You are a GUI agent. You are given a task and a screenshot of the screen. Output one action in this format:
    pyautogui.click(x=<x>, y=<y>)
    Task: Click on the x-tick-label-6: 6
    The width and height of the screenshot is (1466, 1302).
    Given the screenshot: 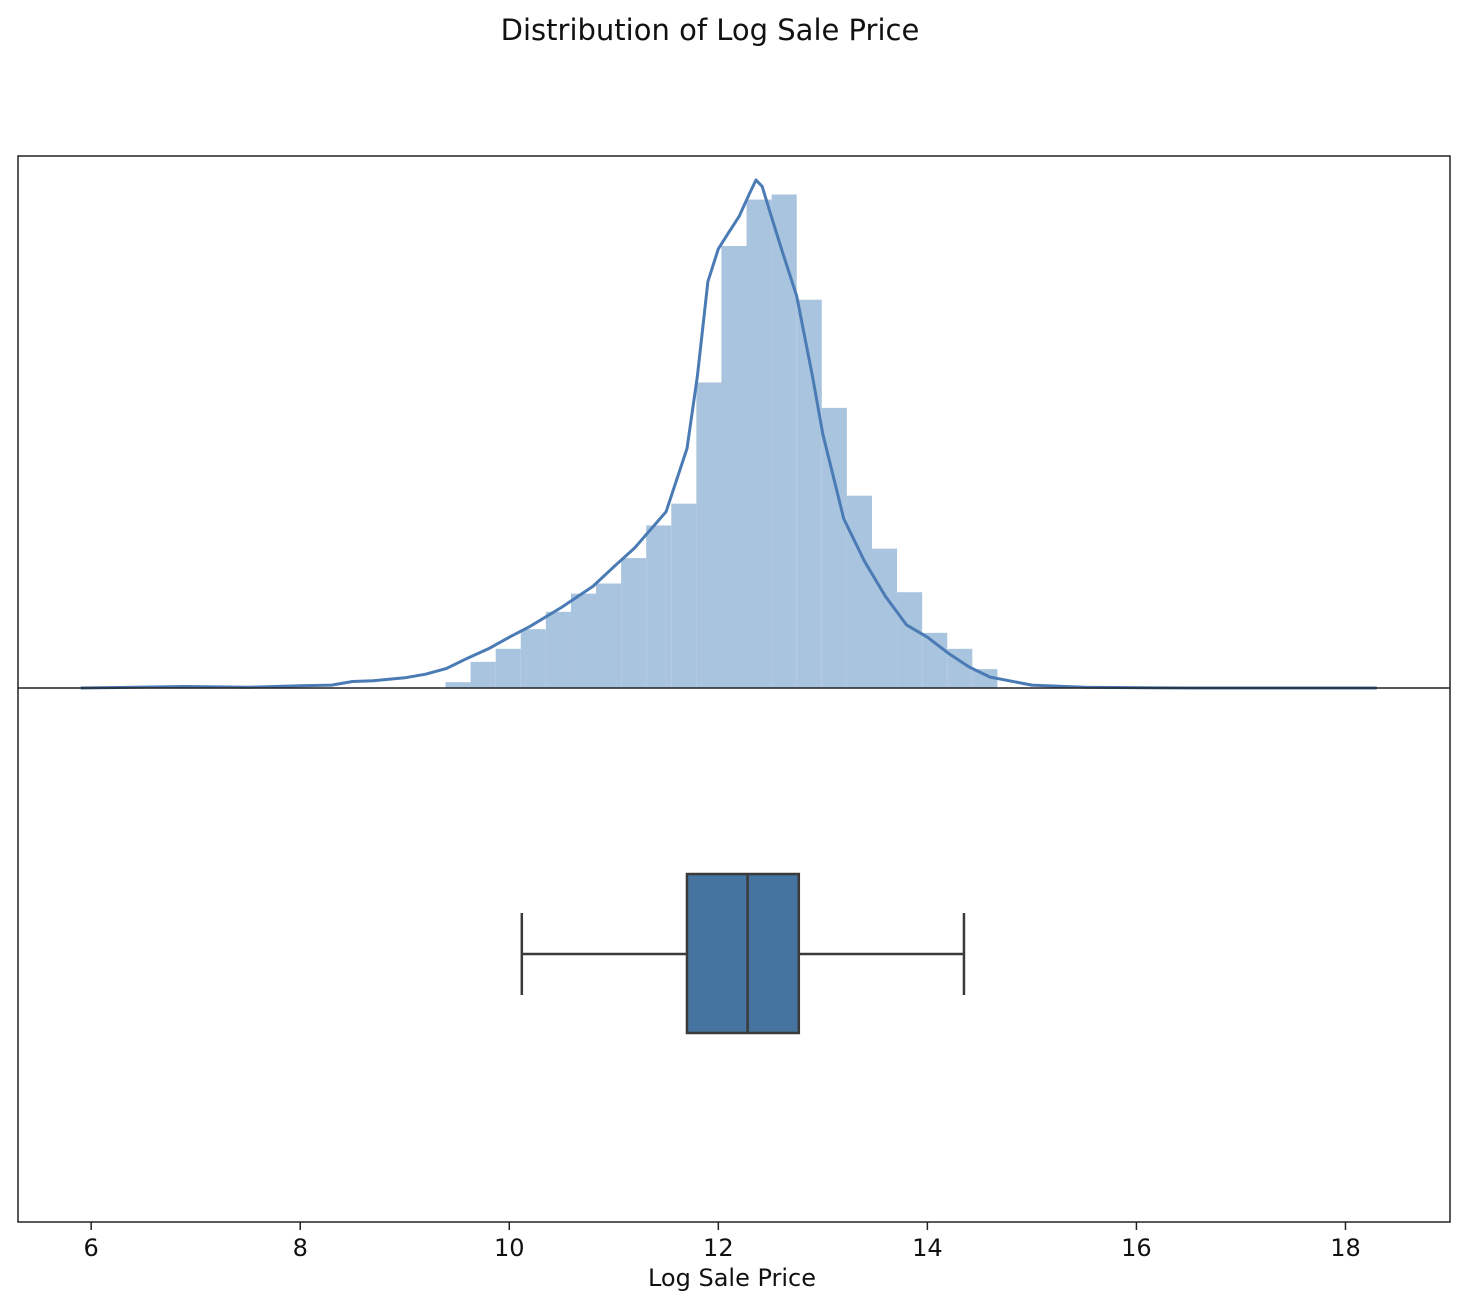 What is the action you would take?
    pyautogui.click(x=91, y=1248)
    